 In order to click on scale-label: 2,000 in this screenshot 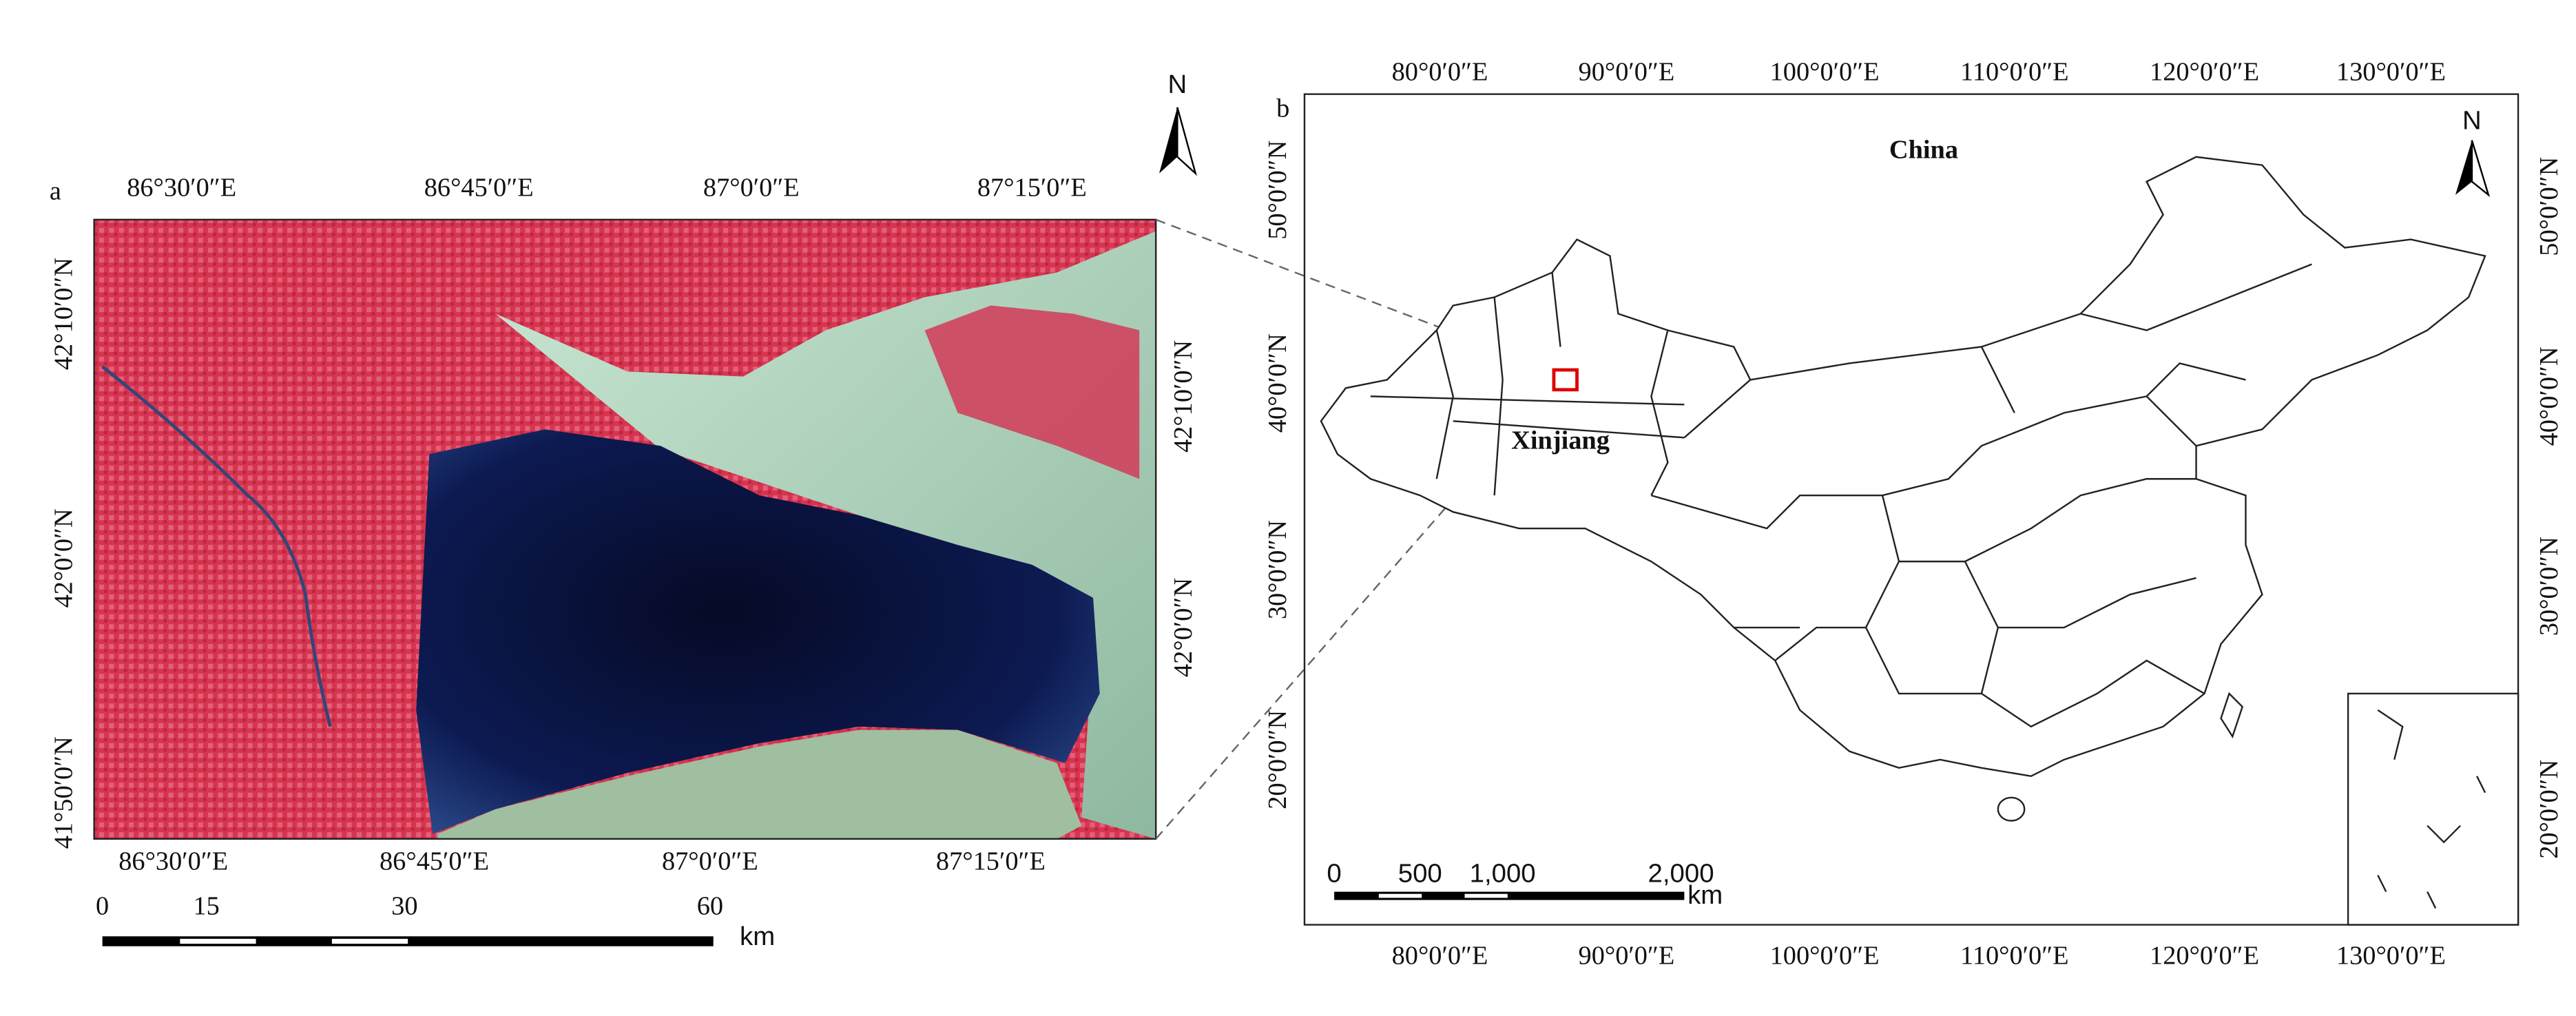, I will do `click(1681, 874)`.